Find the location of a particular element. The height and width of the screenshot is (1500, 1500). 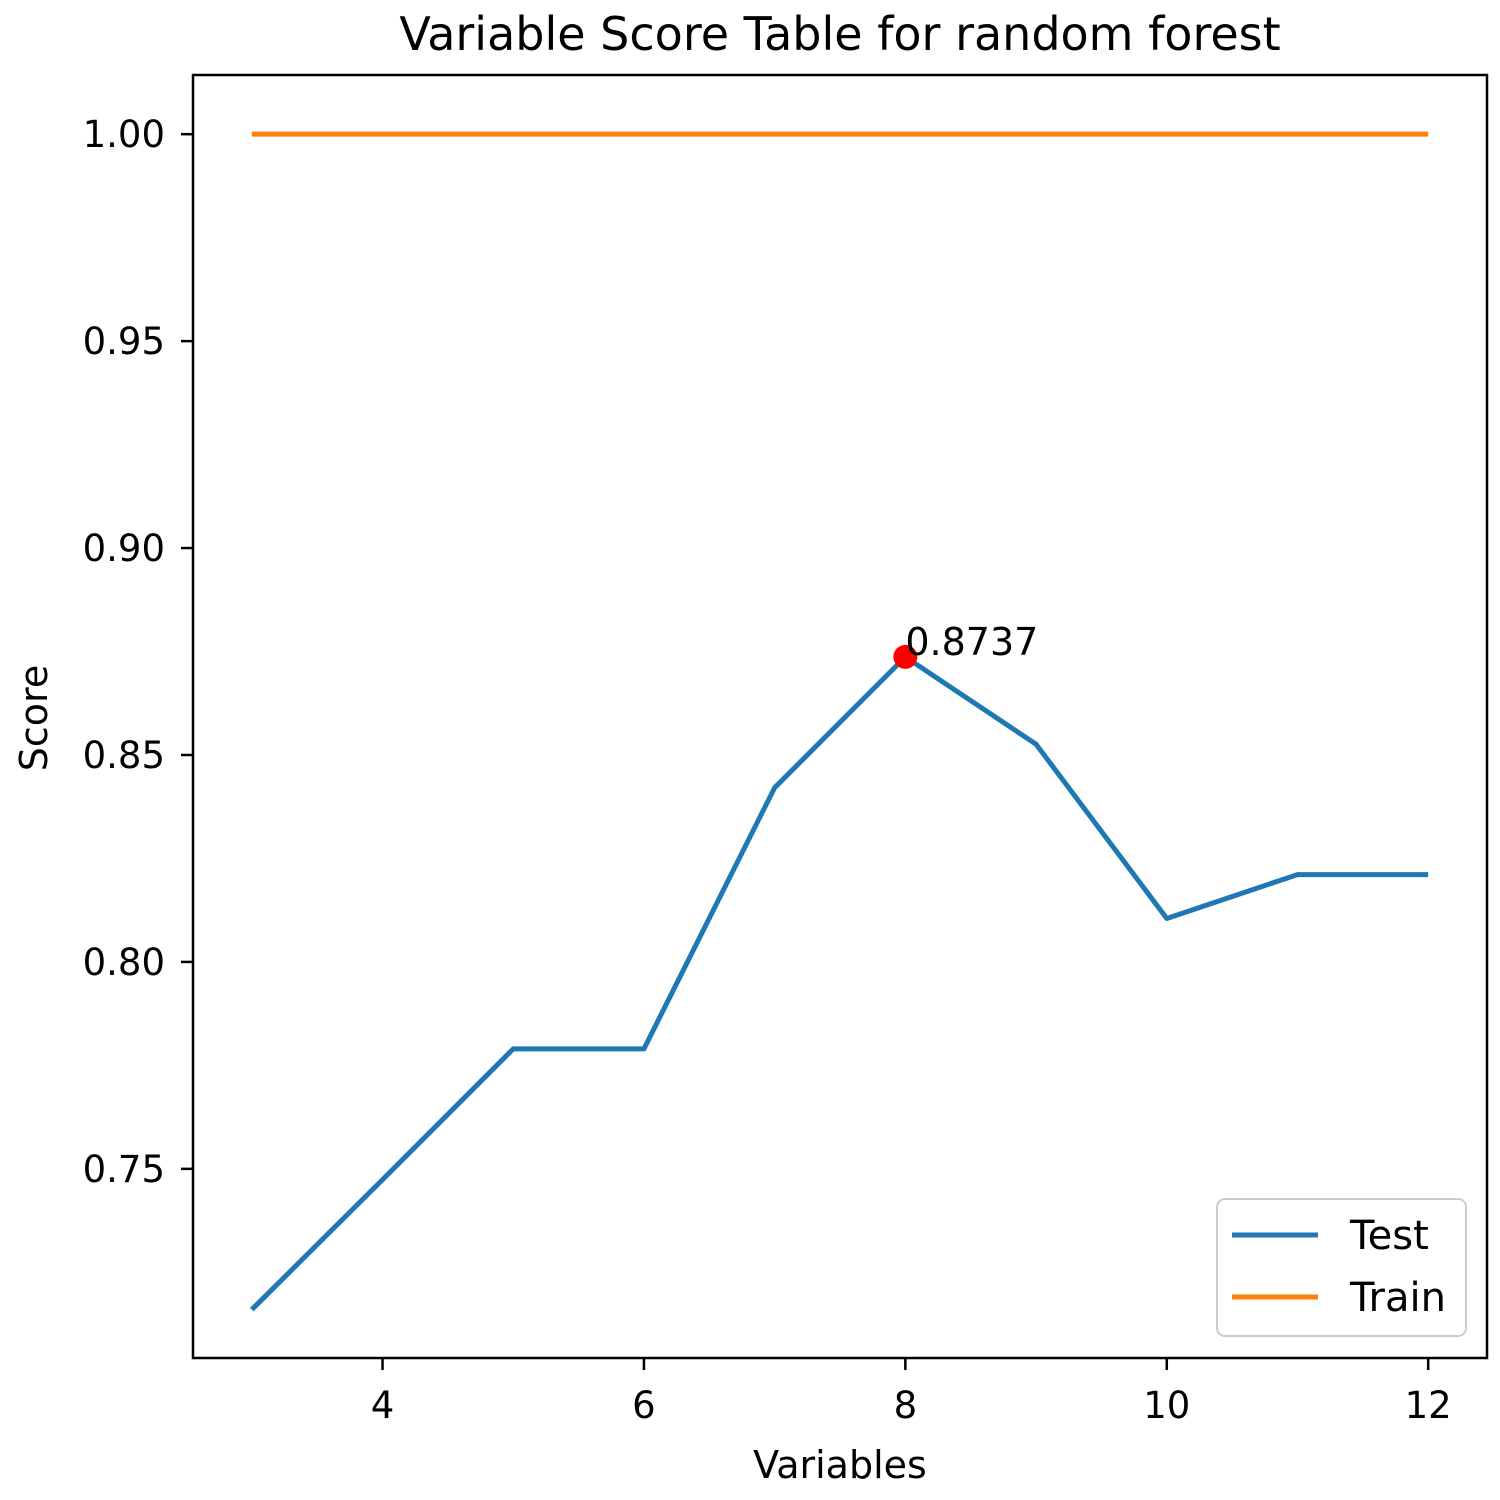

x-tick-label: 12 is located at coordinates (1428, 1405).